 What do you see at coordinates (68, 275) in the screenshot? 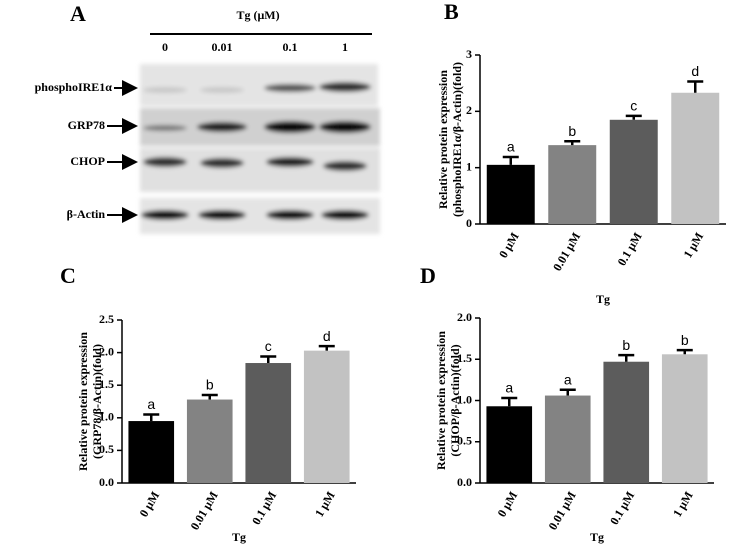
I see `panel-letter: C` at bounding box center [68, 275].